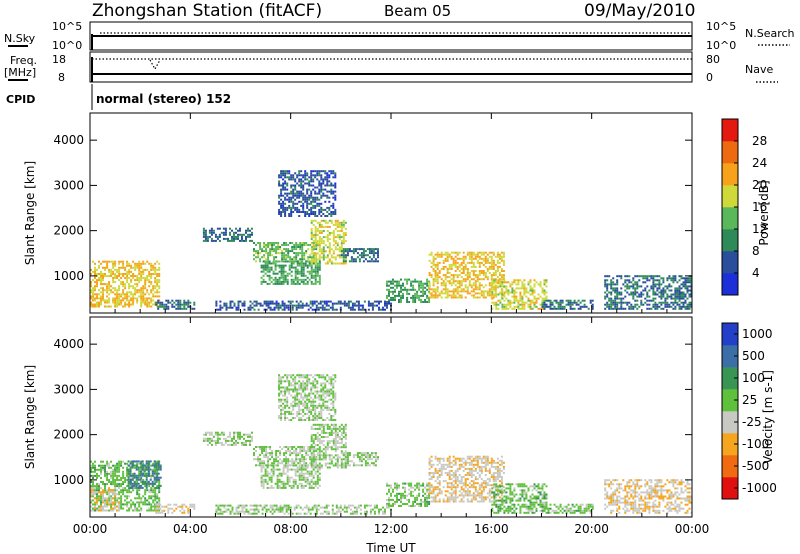  I want to click on colorbar-swatch, so click(730, 196).